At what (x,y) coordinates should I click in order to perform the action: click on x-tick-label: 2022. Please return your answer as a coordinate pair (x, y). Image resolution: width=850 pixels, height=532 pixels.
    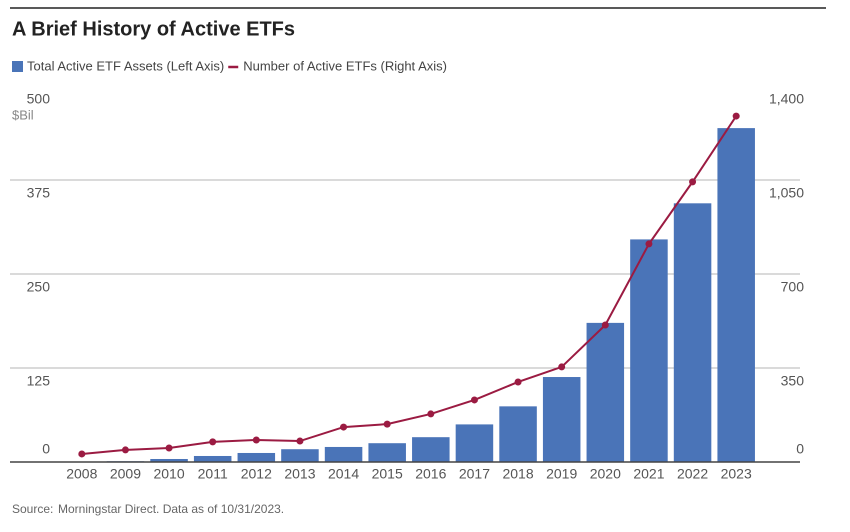
    Looking at the image, I should click on (692, 474).